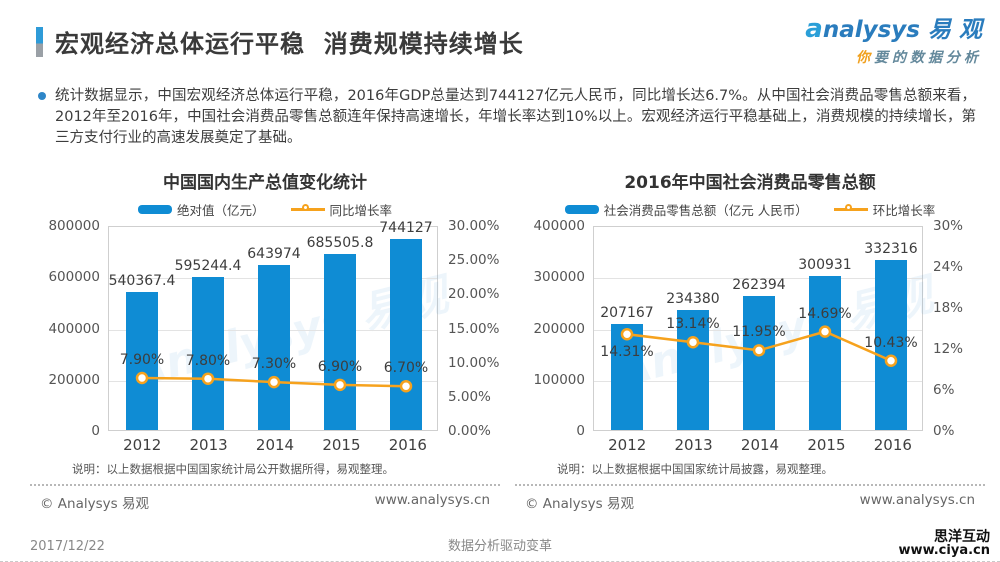 The width and height of the screenshot is (1000, 562). I want to click on dotted-divider, so click(750, 485).